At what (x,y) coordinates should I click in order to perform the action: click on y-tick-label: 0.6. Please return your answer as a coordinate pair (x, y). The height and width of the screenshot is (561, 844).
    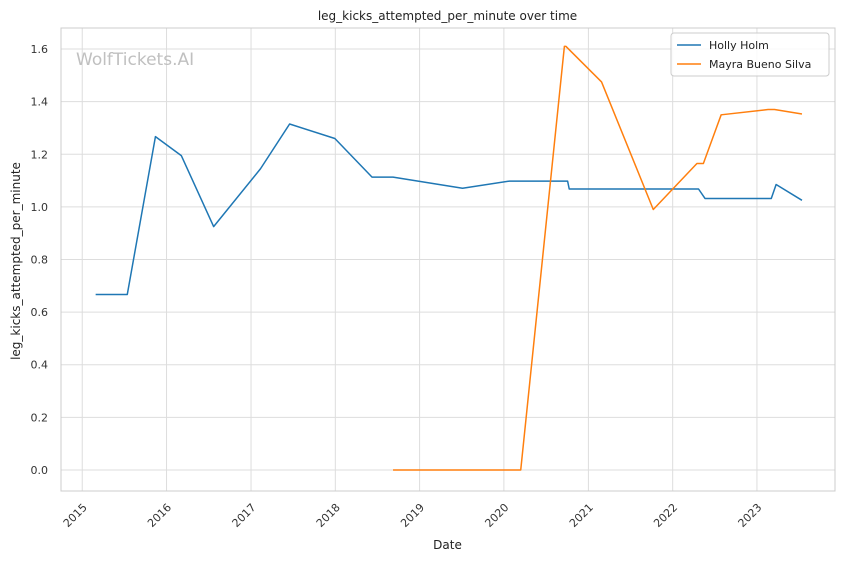
    Looking at the image, I should click on (40, 312).